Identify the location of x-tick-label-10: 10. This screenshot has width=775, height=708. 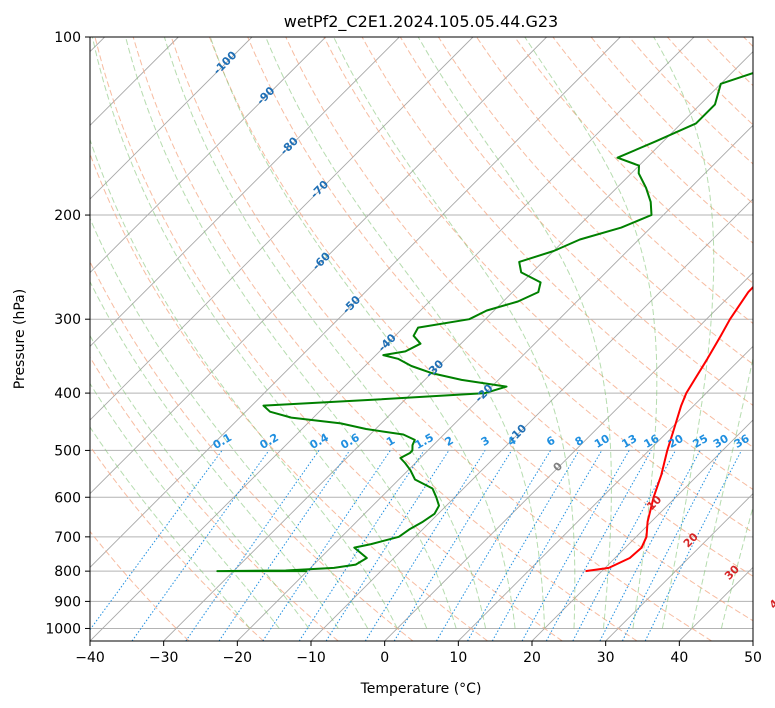
(458, 658).